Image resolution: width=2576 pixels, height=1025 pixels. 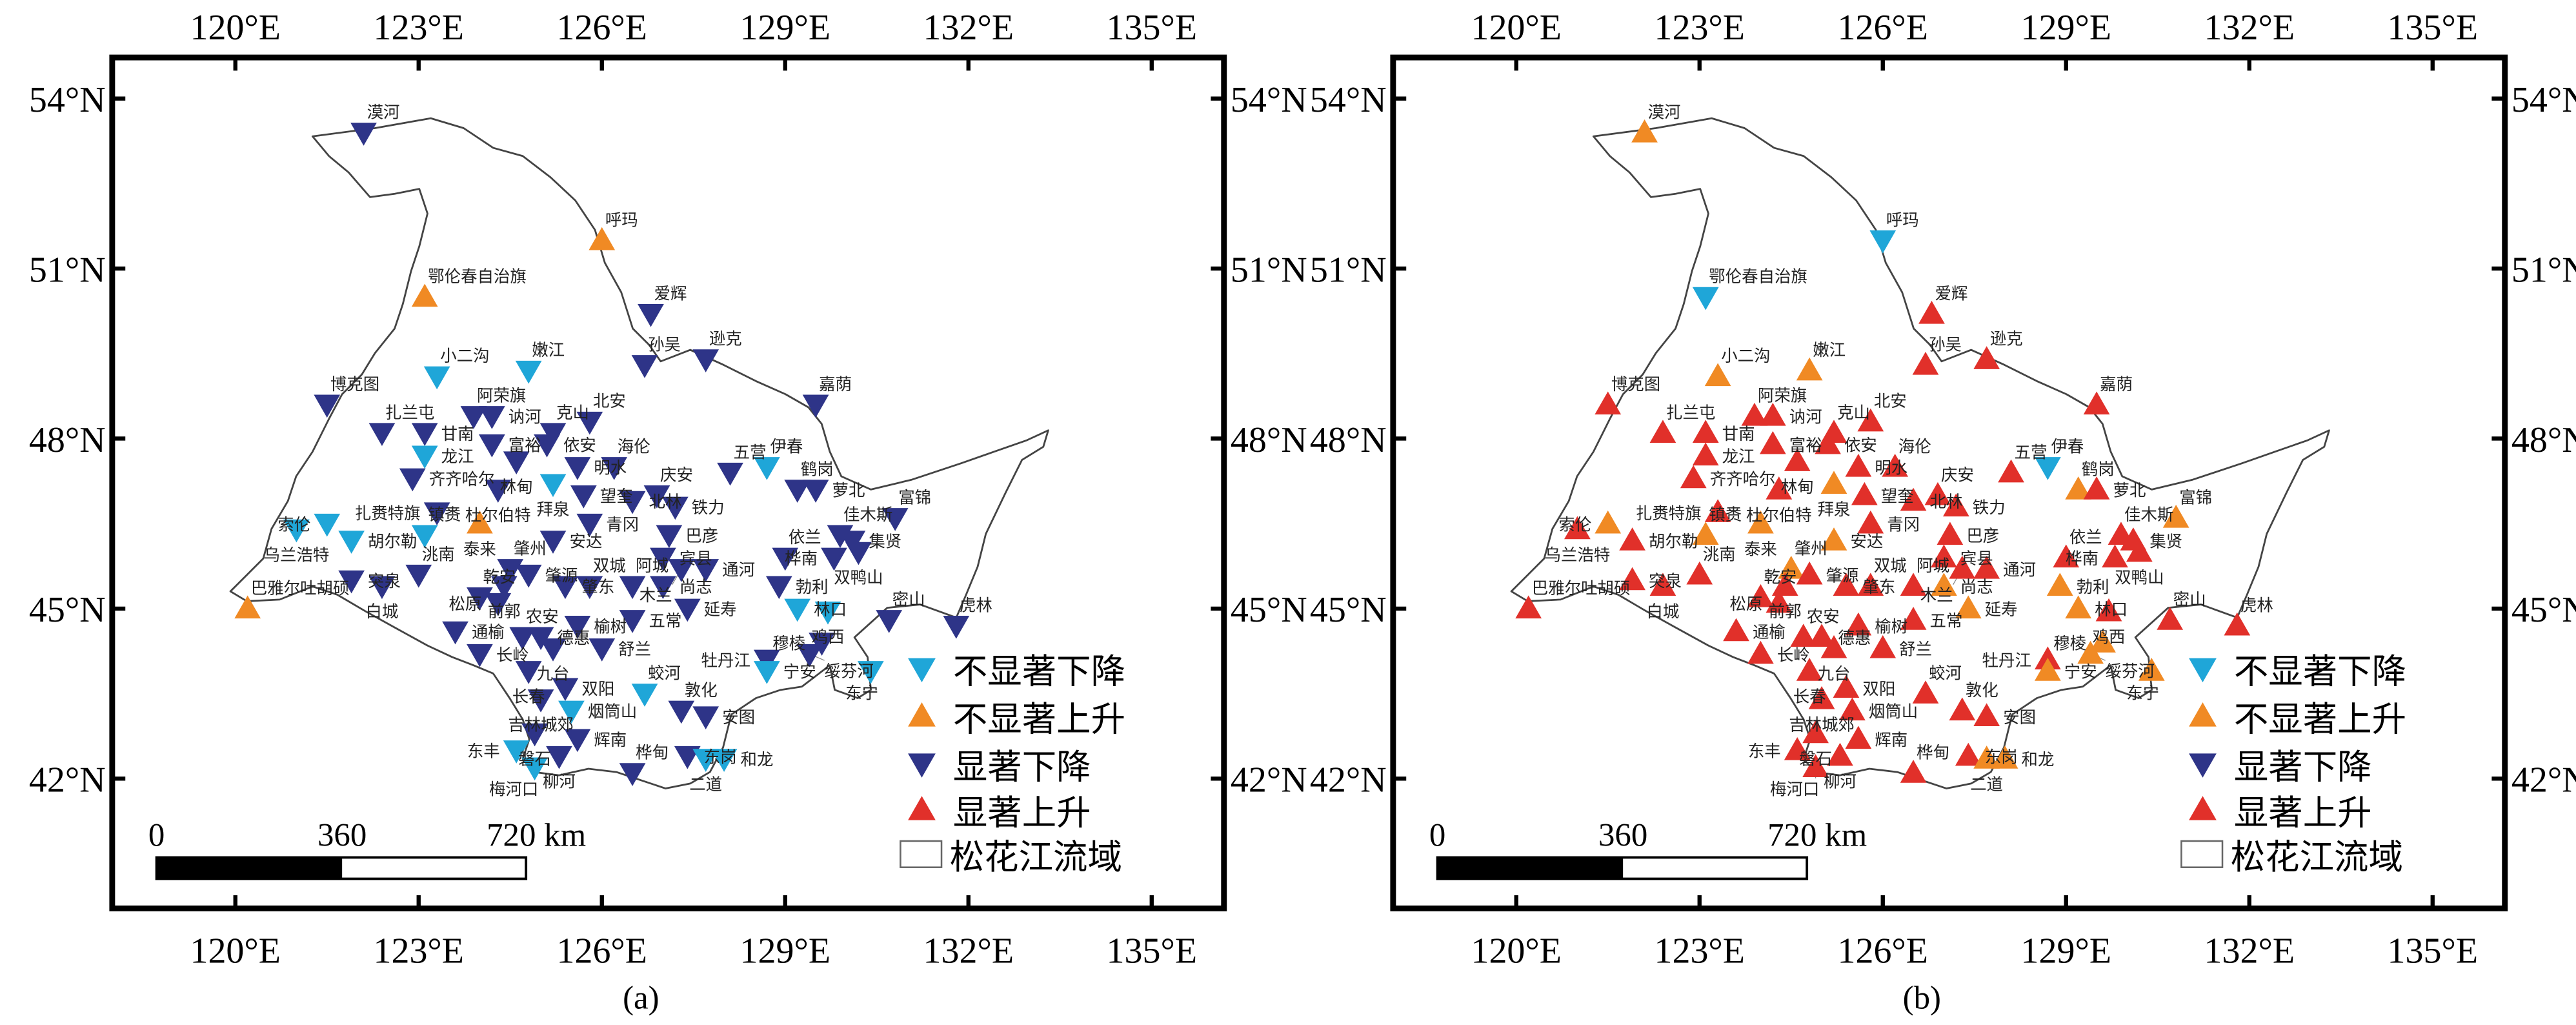 I want to click on lat-label-left: 42°N, so click(x=67, y=780).